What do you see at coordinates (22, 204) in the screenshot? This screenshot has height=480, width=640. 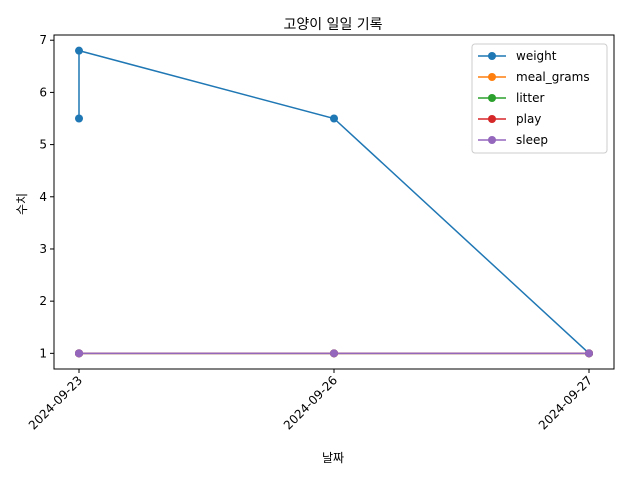 I see `y-axis-title: 수치` at bounding box center [22, 204].